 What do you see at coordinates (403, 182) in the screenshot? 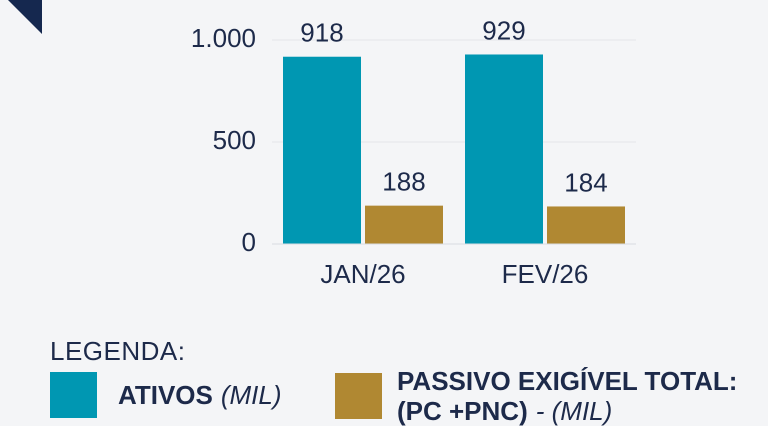
I see `value-label: 188` at bounding box center [403, 182].